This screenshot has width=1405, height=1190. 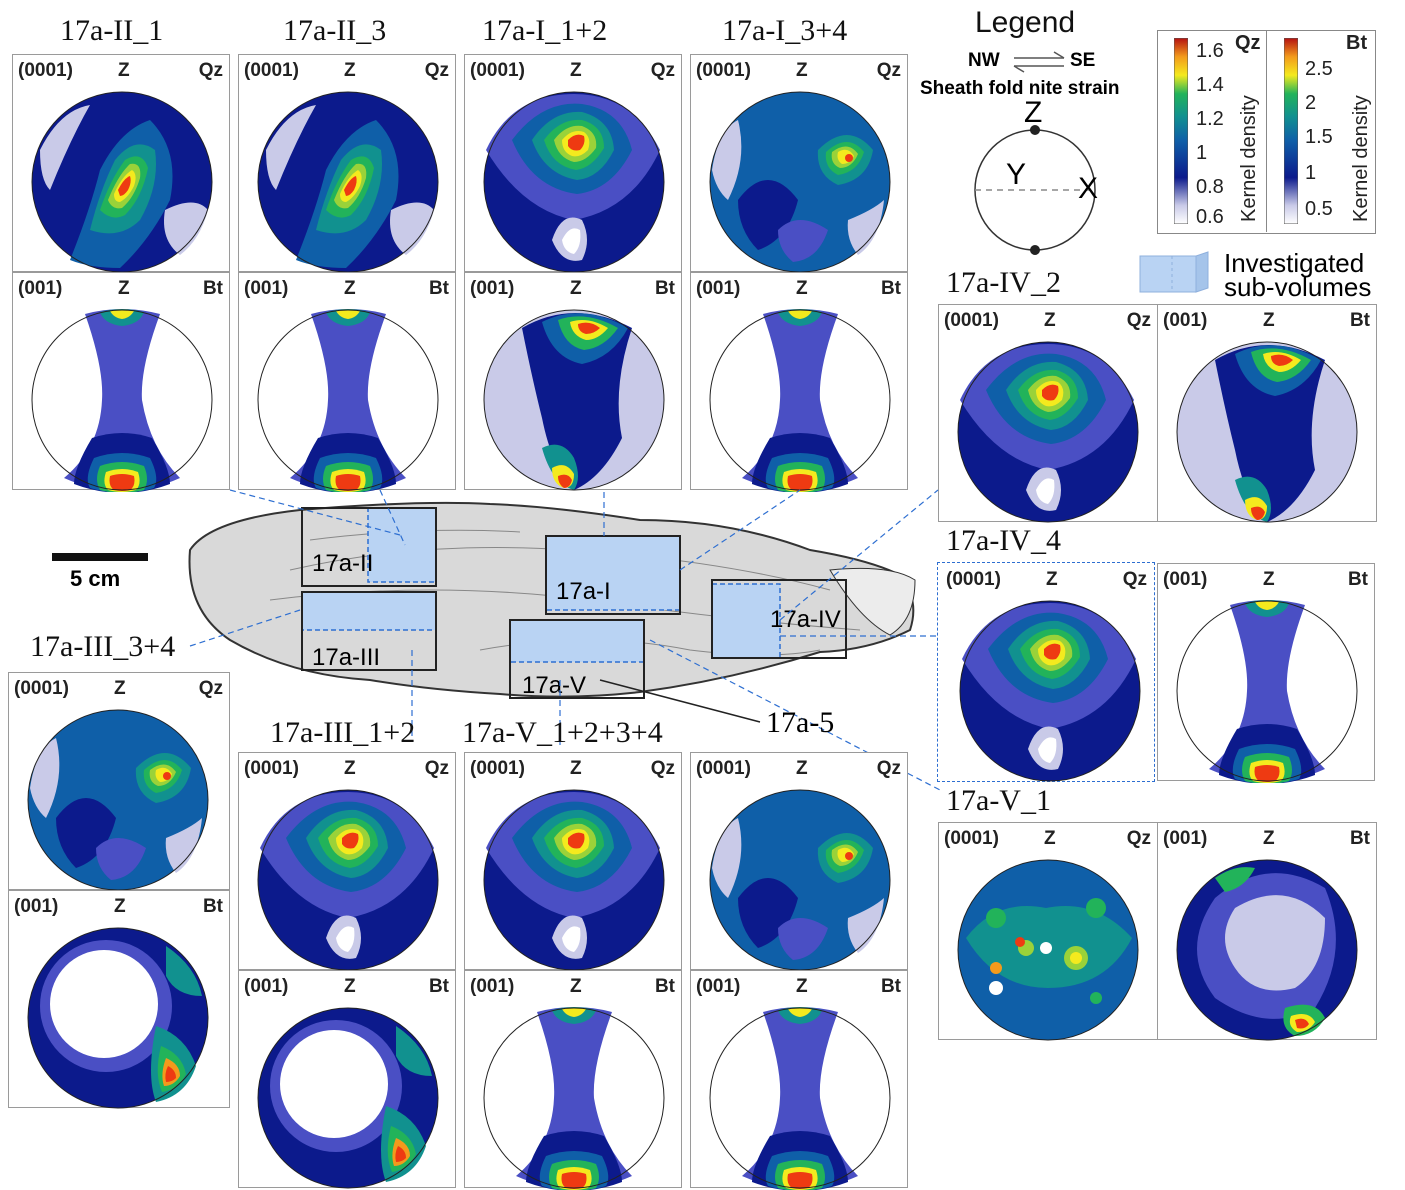 What do you see at coordinates (984, 60) in the screenshot?
I see `nw-label: NW` at bounding box center [984, 60].